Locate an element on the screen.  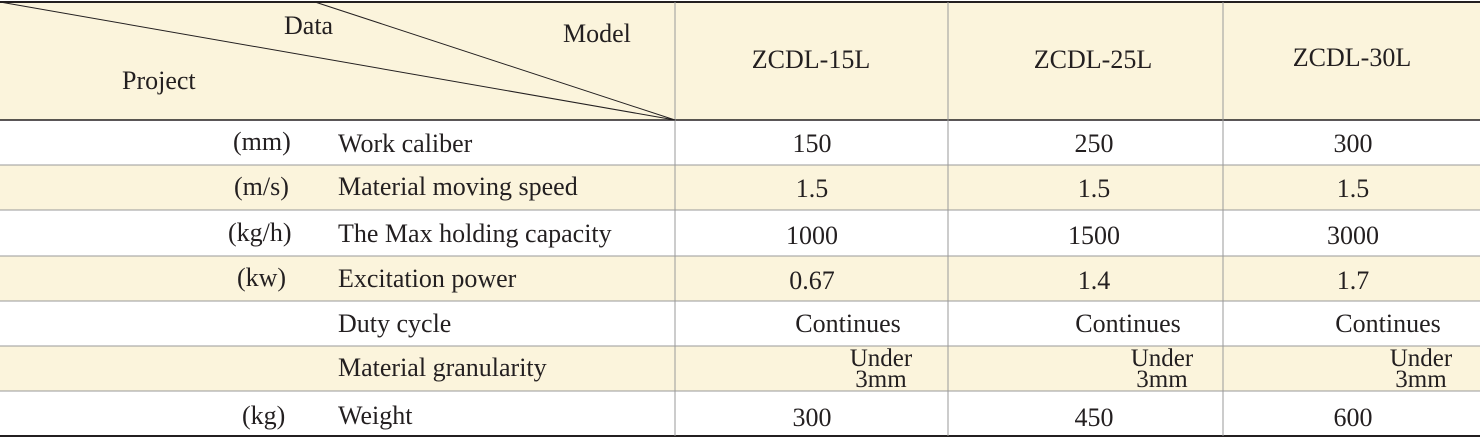
row-bg-work-caliber is located at coordinates (740, 142).